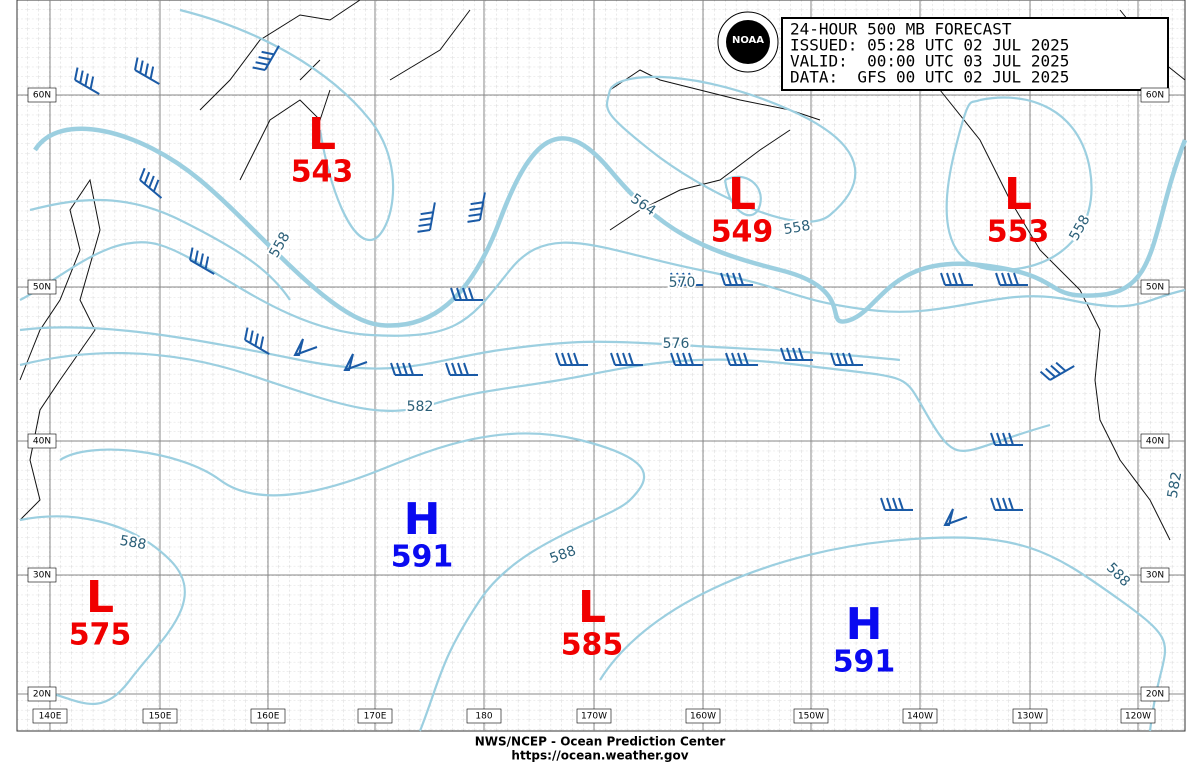 The height and width of the screenshot is (764, 1200). Describe the element at coordinates (742, 232) in the screenshot. I see `pressure-center-value: 549` at that location.